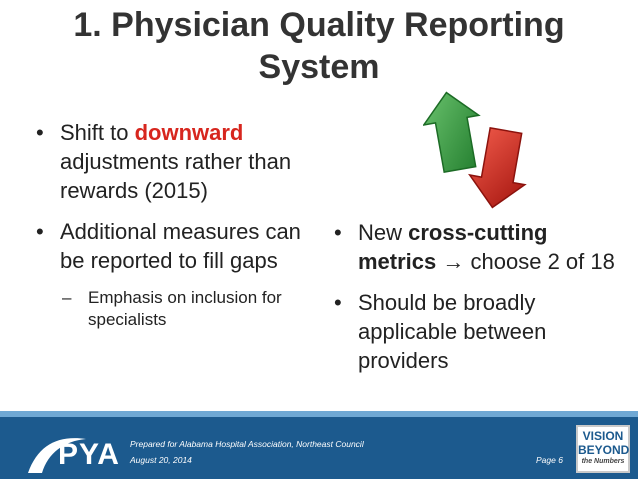 The height and width of the screenshot is (479, 638). What do you see at coordinates (497, 167) in the screenshot?
I see `red-down-arrow-icon` at bounding box center [497, 167].